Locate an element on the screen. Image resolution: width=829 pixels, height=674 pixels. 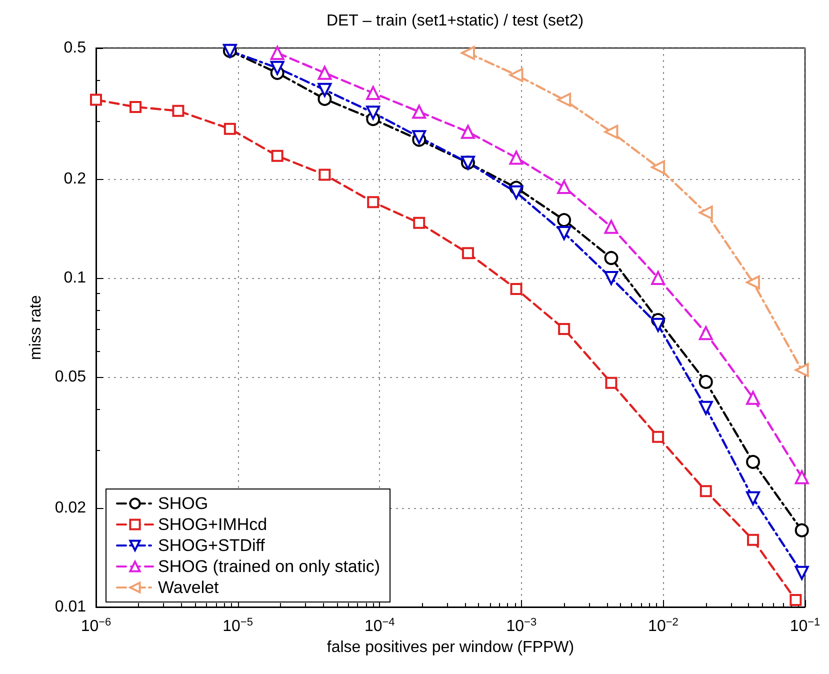
y-tick-label: 0.5 is located at coordinates (75, 48).